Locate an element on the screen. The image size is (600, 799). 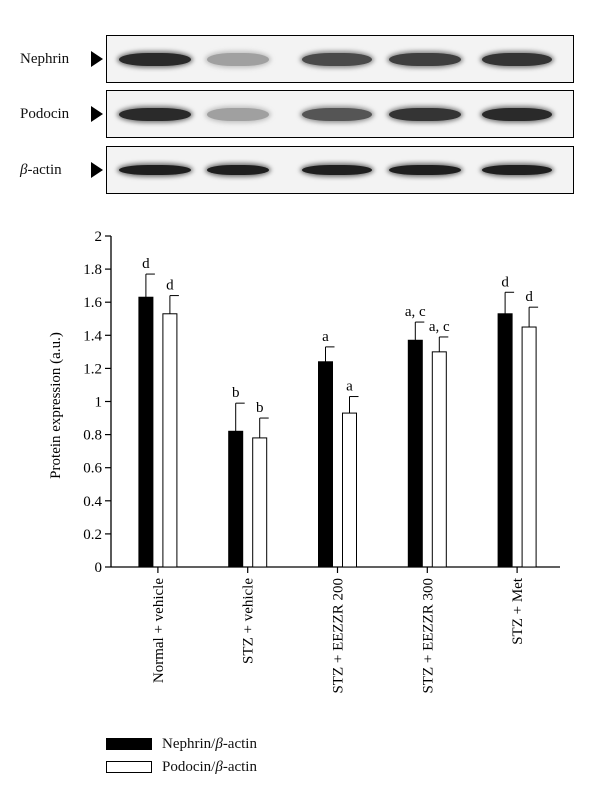
actin-label-beta: β is located at coordinates (24, 169).